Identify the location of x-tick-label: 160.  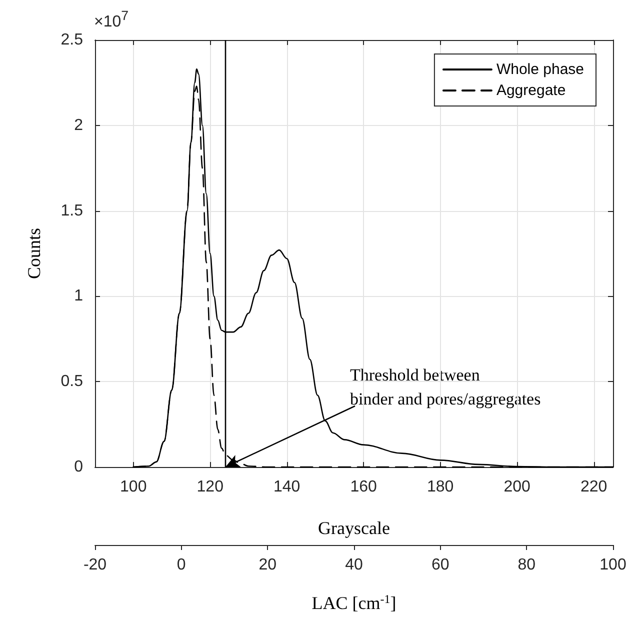
(364, 487).